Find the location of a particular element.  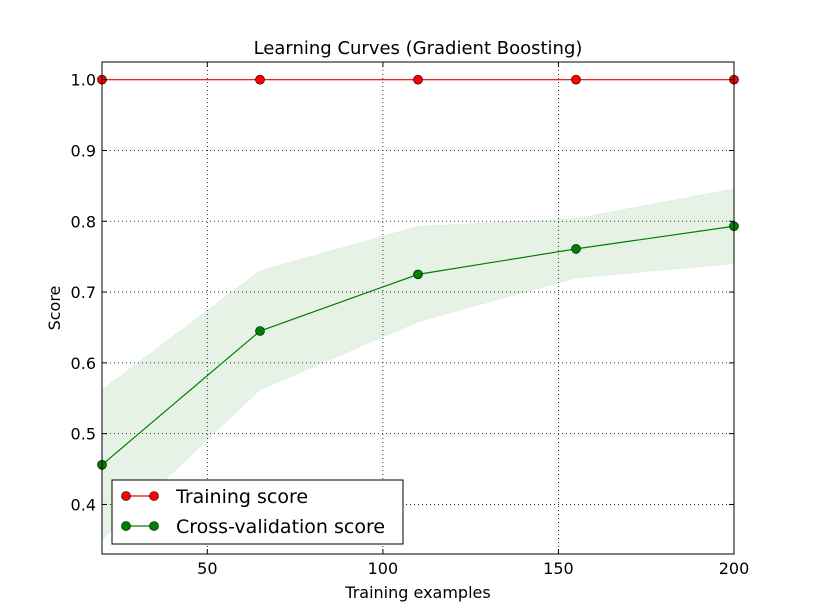

y-tick-label: 0.6 is located at coordinates (83, 363).